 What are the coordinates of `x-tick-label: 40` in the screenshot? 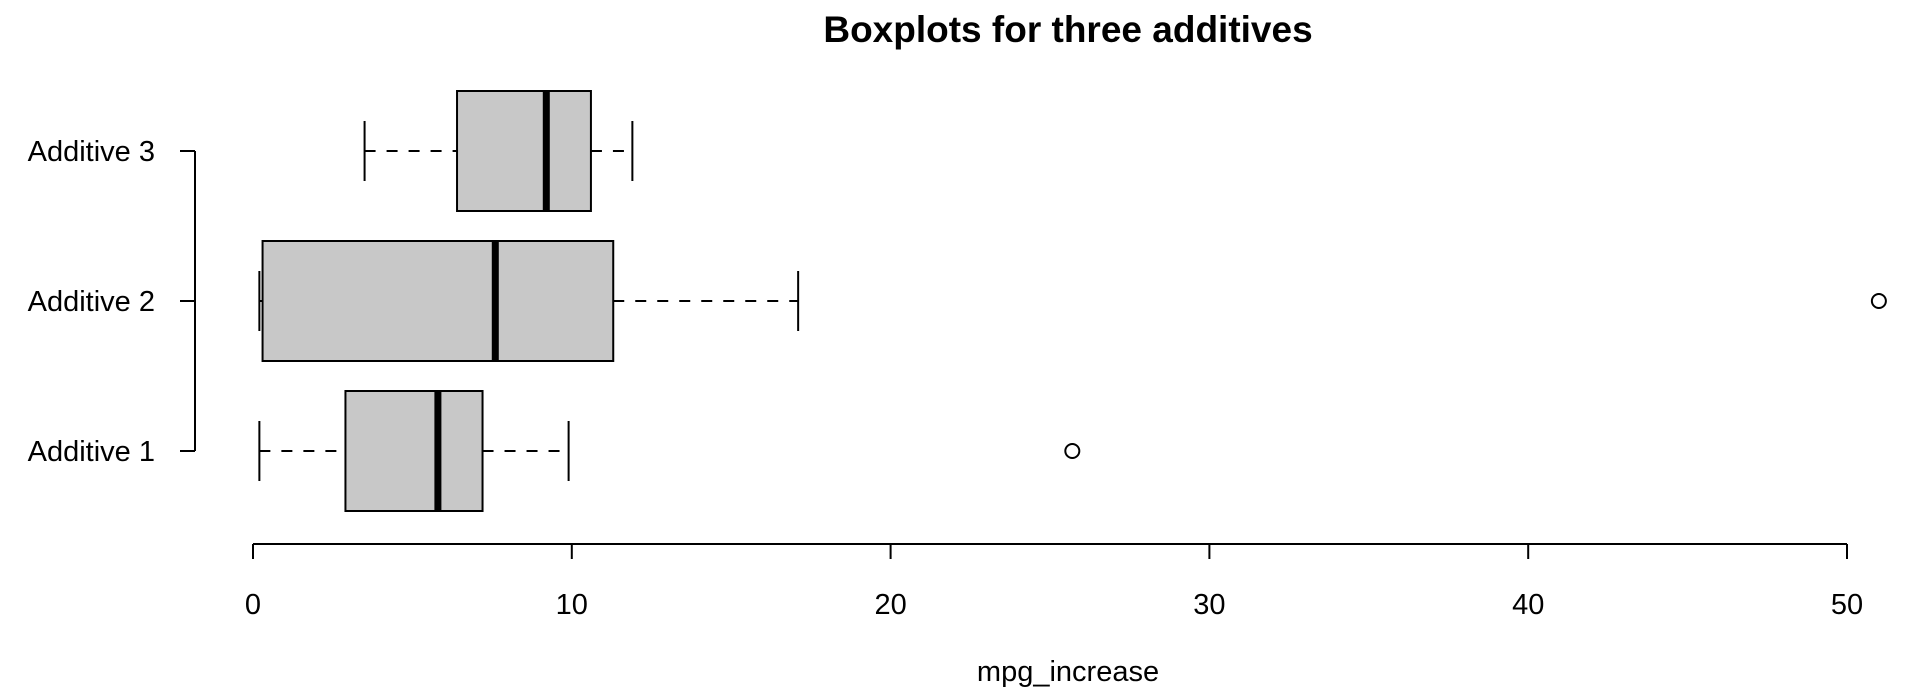 It's located at (1528, 605).